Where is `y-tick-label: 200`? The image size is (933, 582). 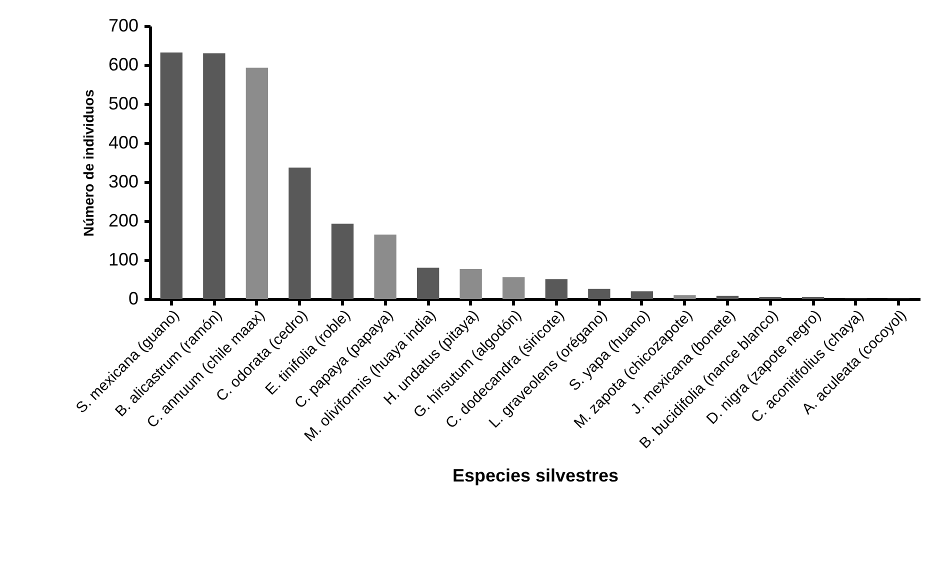
y-tick-label: 200 is located at coordinates (123, 220).